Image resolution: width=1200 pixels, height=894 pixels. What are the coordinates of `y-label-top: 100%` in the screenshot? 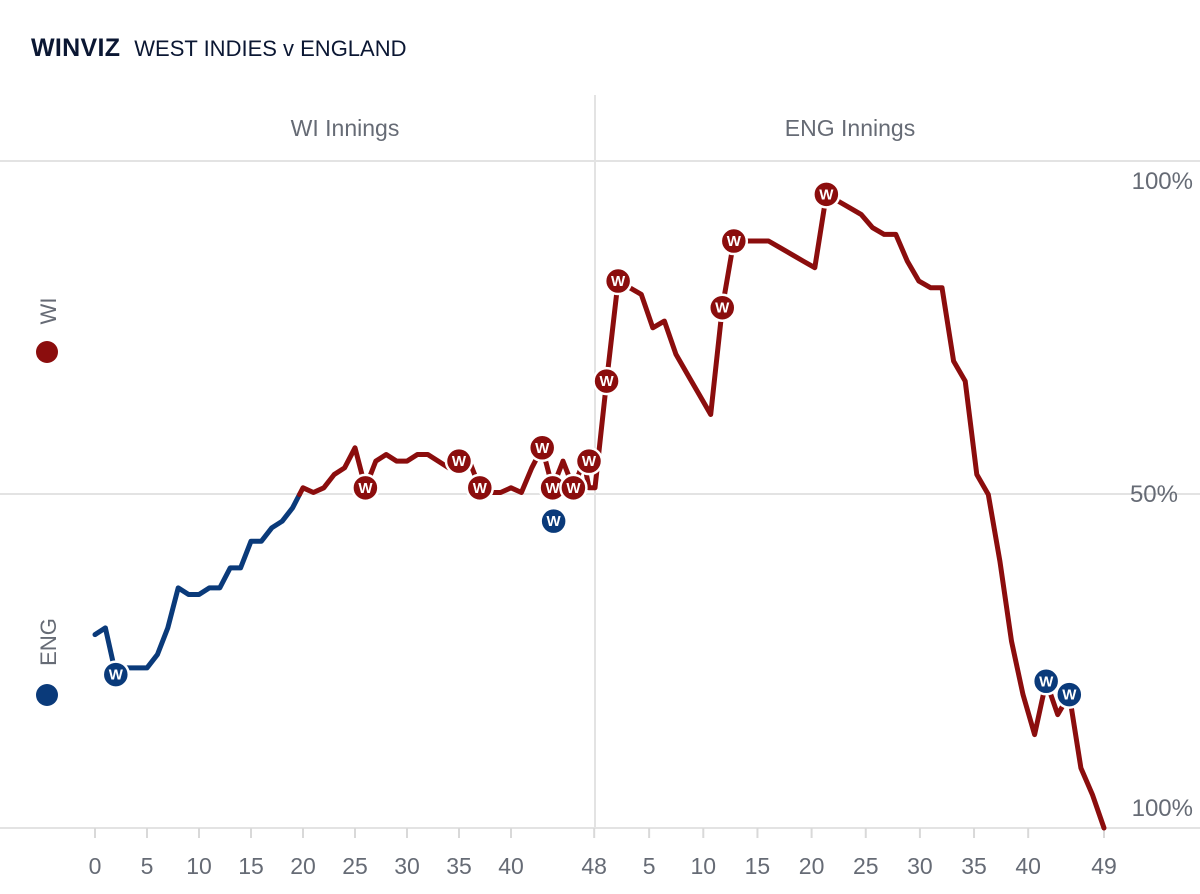 It's located at (1162, 181).